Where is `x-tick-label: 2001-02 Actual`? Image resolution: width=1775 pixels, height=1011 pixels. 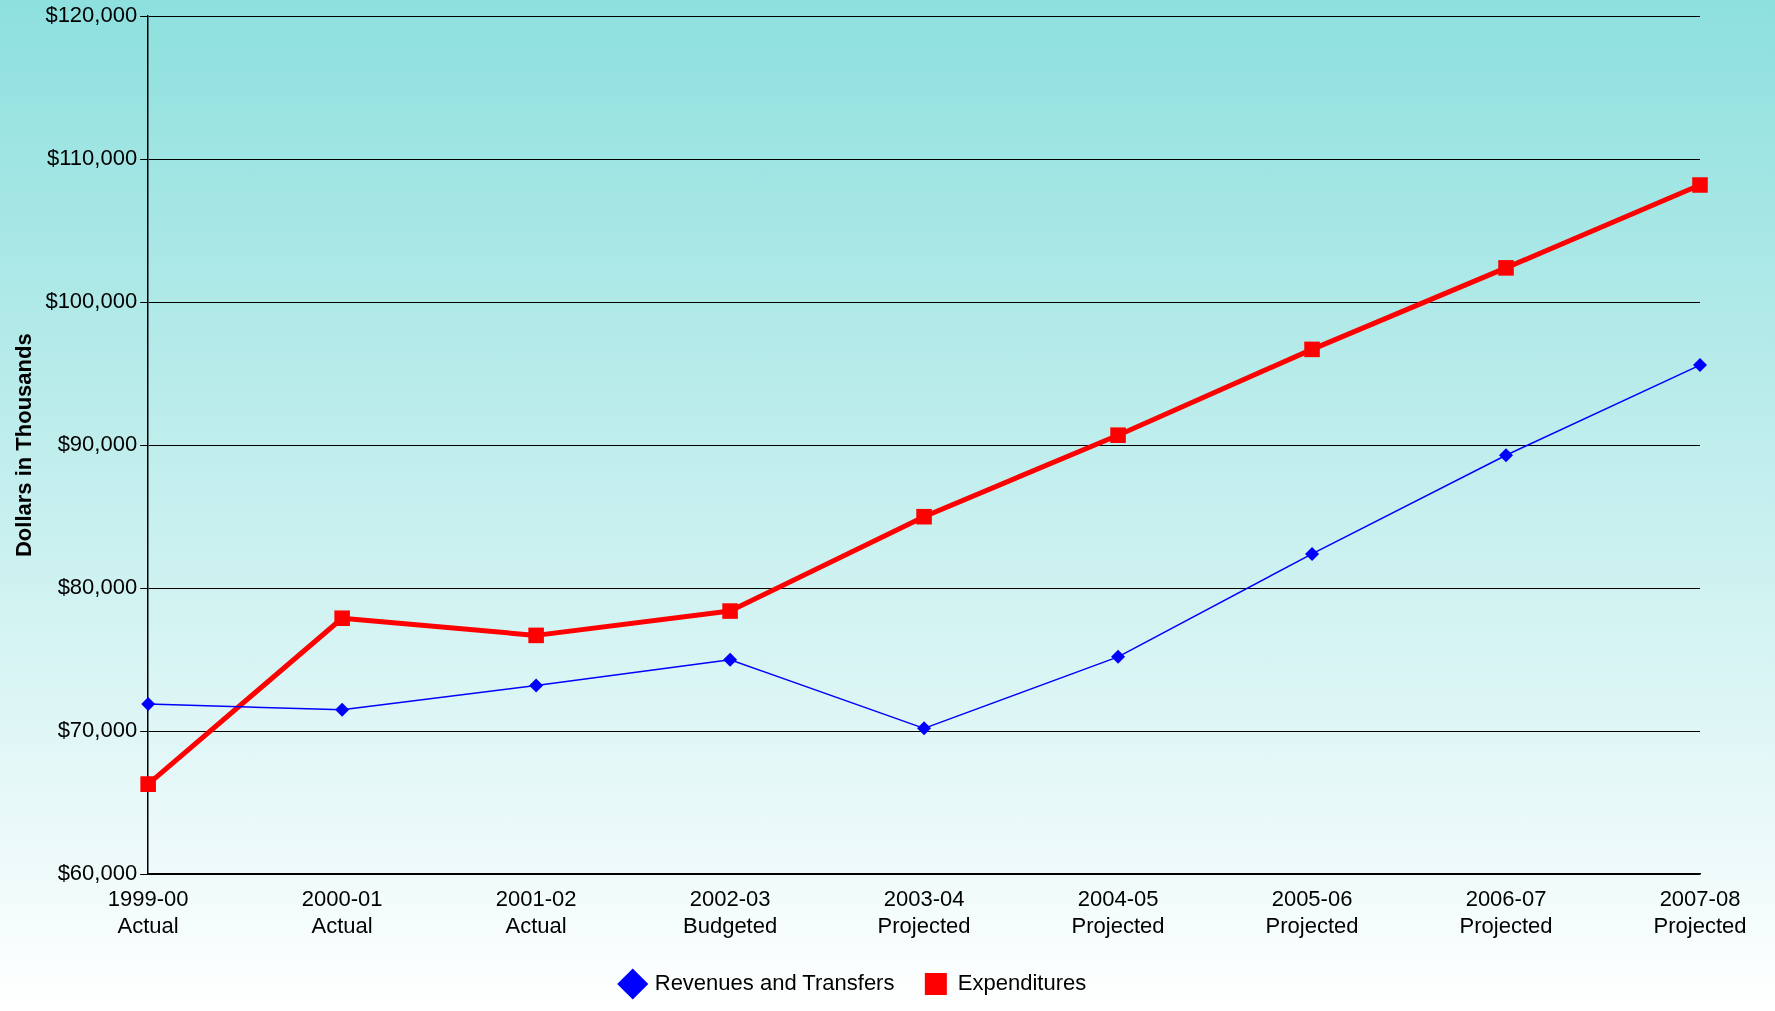 x-tick-label: 2001-02 Actual is located at coordinates (536, 912).